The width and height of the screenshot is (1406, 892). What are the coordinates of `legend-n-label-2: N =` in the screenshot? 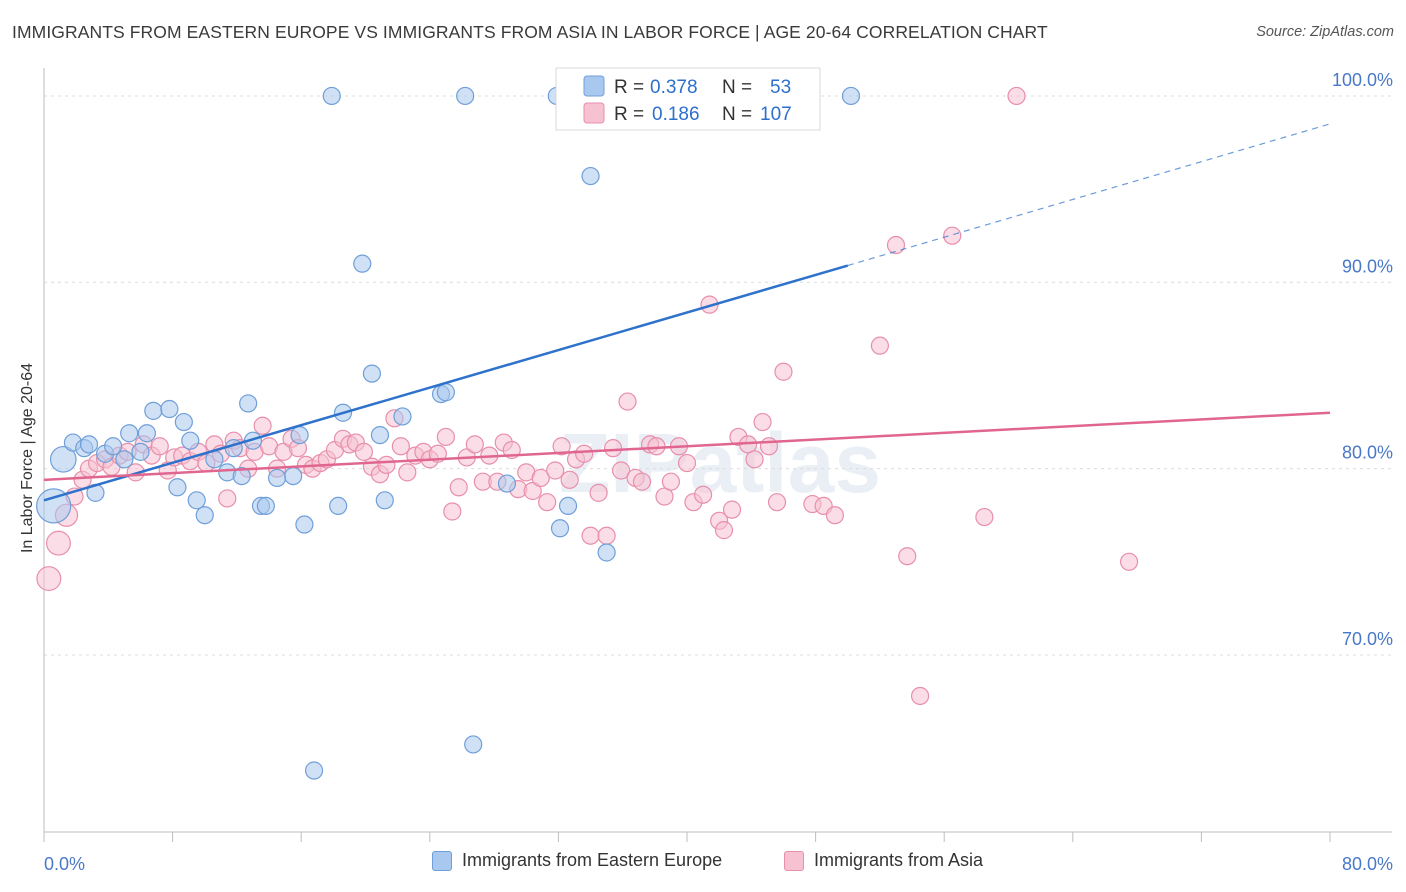 It's located at (737, 114).